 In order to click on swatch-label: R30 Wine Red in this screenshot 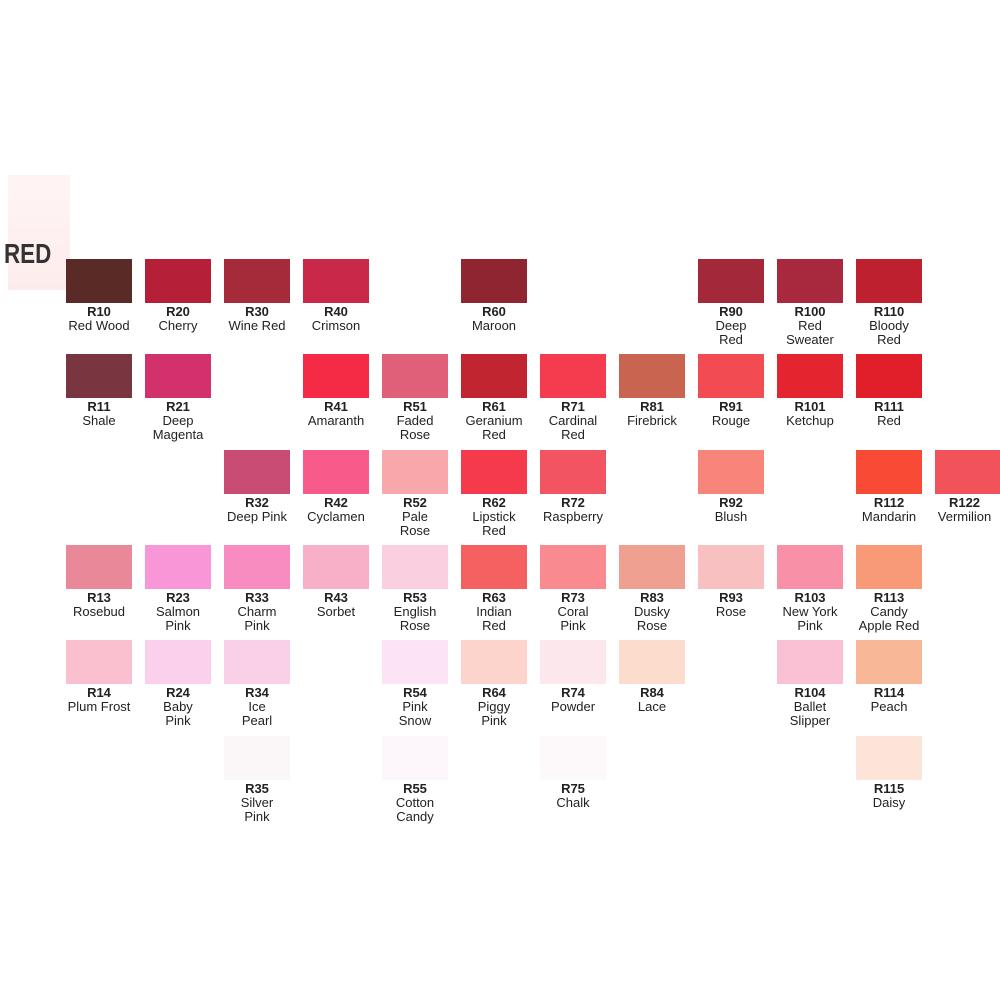, I will do `click(257, 319)`.